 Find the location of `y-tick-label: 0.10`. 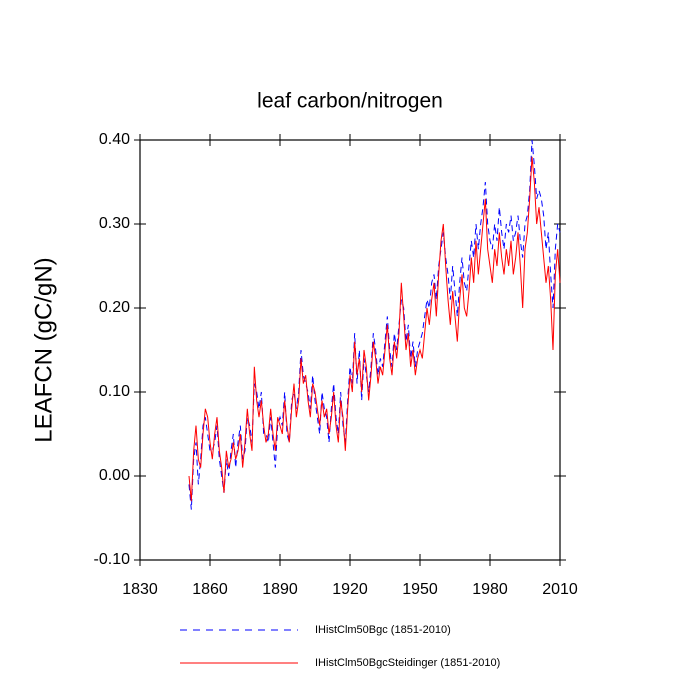

y-tick-label: 0.10 is located at coordinates (114, 391).